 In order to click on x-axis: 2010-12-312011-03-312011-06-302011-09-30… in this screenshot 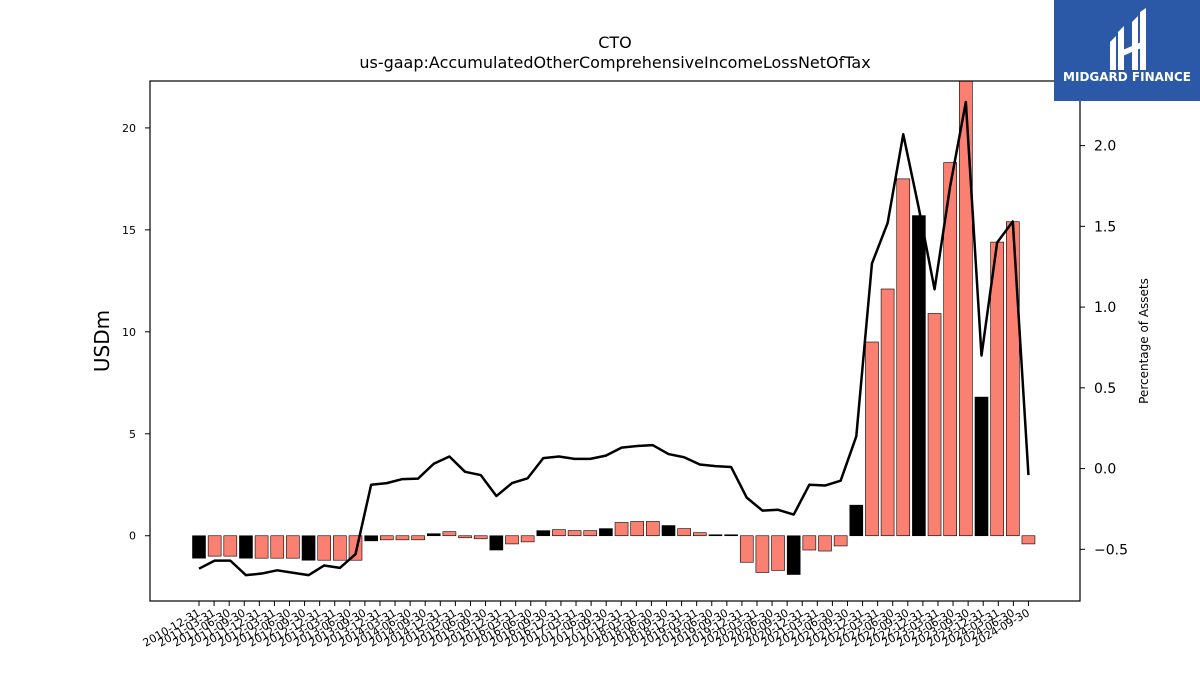, I will do `click(586, 625)`.